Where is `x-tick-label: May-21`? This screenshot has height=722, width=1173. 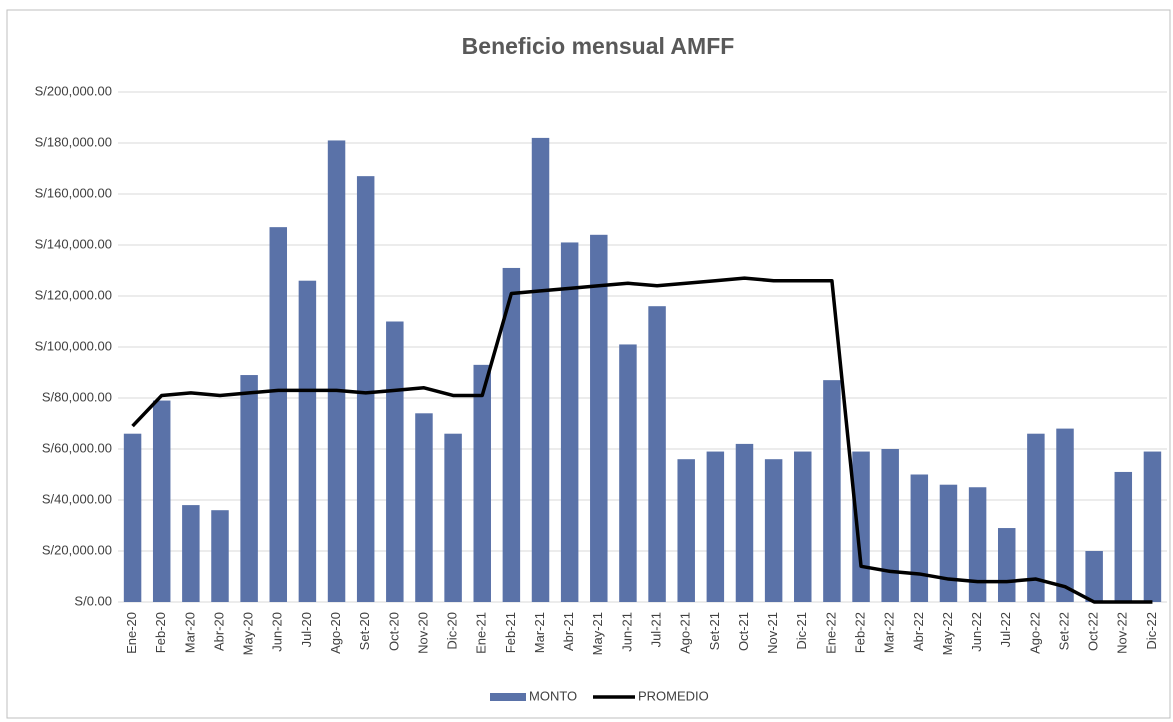 x-tick-label: May-21 is located at coordinates (597, 633).